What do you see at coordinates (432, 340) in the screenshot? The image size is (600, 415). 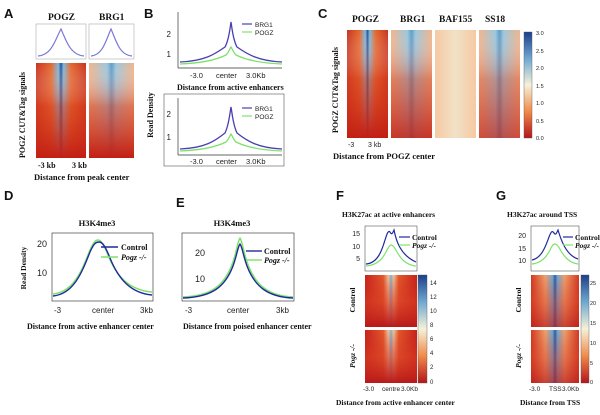 I see `cbar-f-tick-6: 6` at bounding box center [432, 340].